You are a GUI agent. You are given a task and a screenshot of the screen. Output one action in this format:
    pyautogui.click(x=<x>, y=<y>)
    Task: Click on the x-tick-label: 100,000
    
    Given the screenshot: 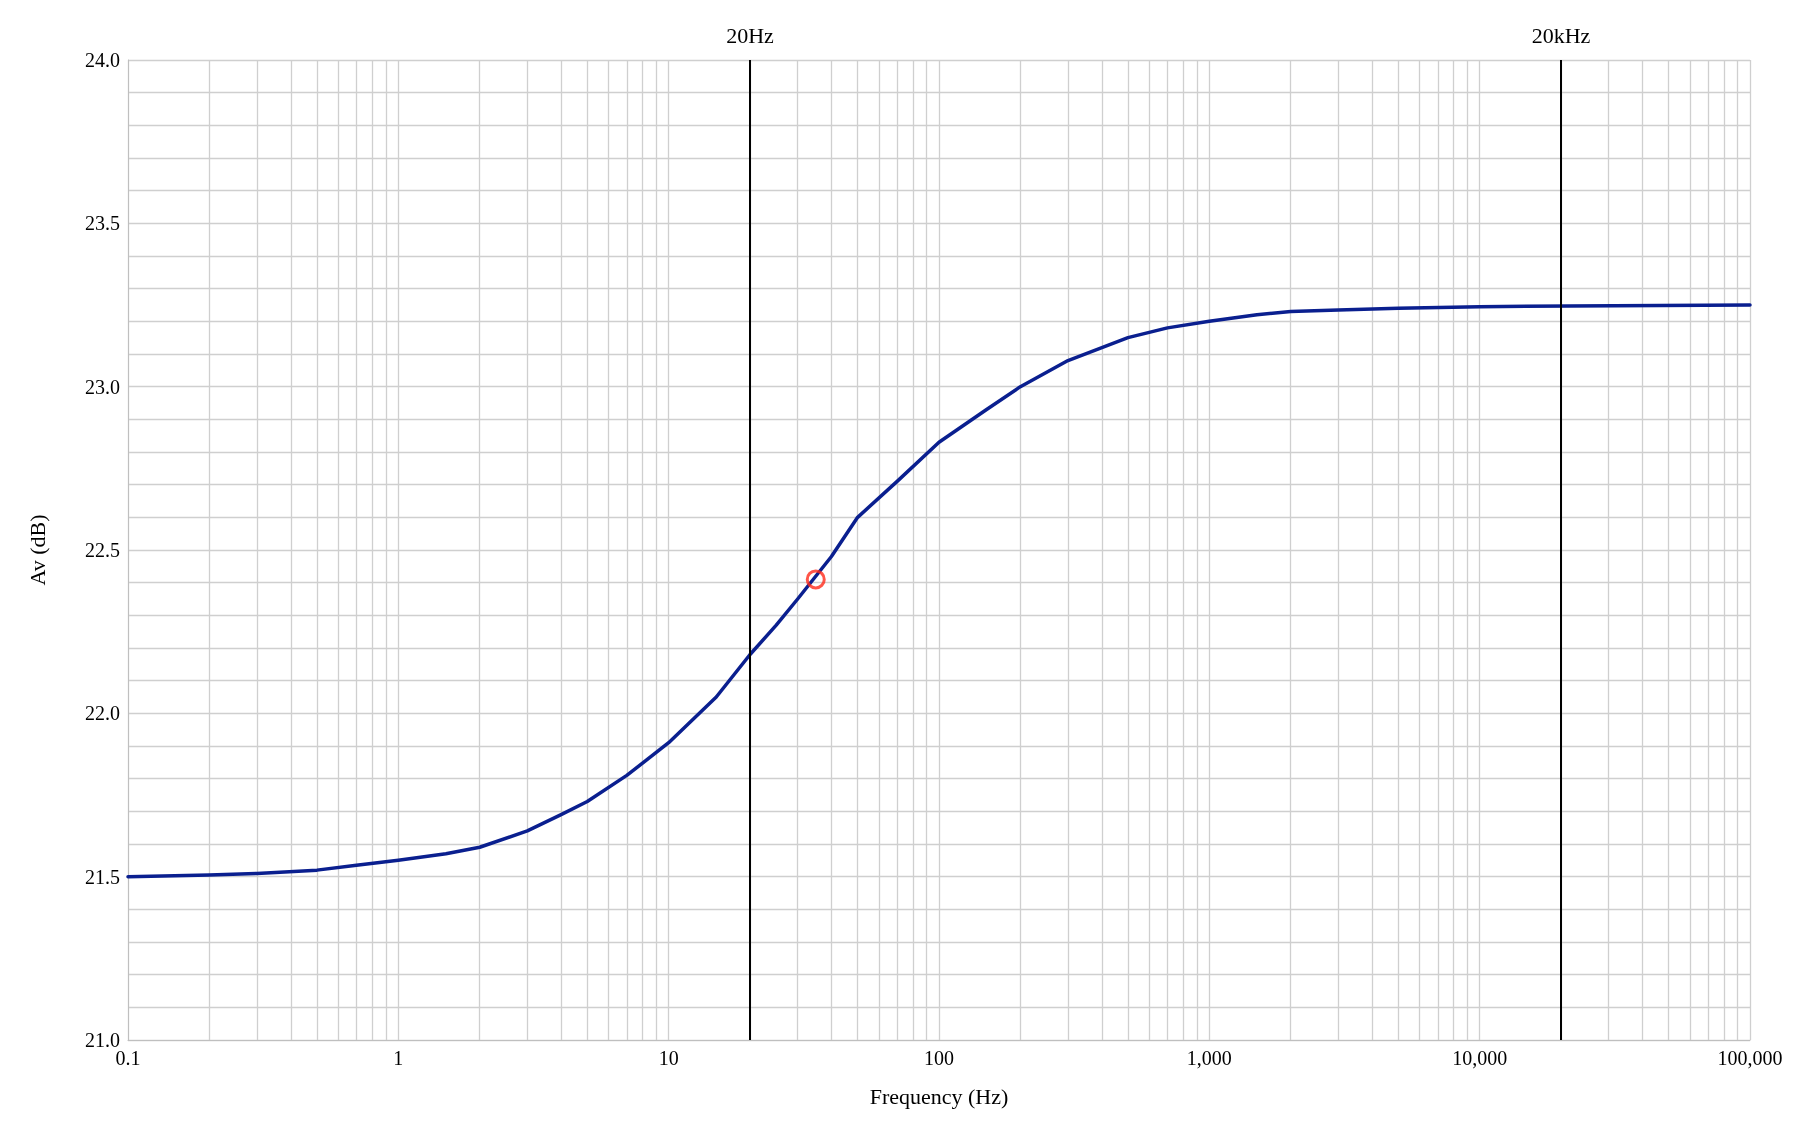 What is the action you would take?
    pyautogui.click(x=1750, y=1058)
    